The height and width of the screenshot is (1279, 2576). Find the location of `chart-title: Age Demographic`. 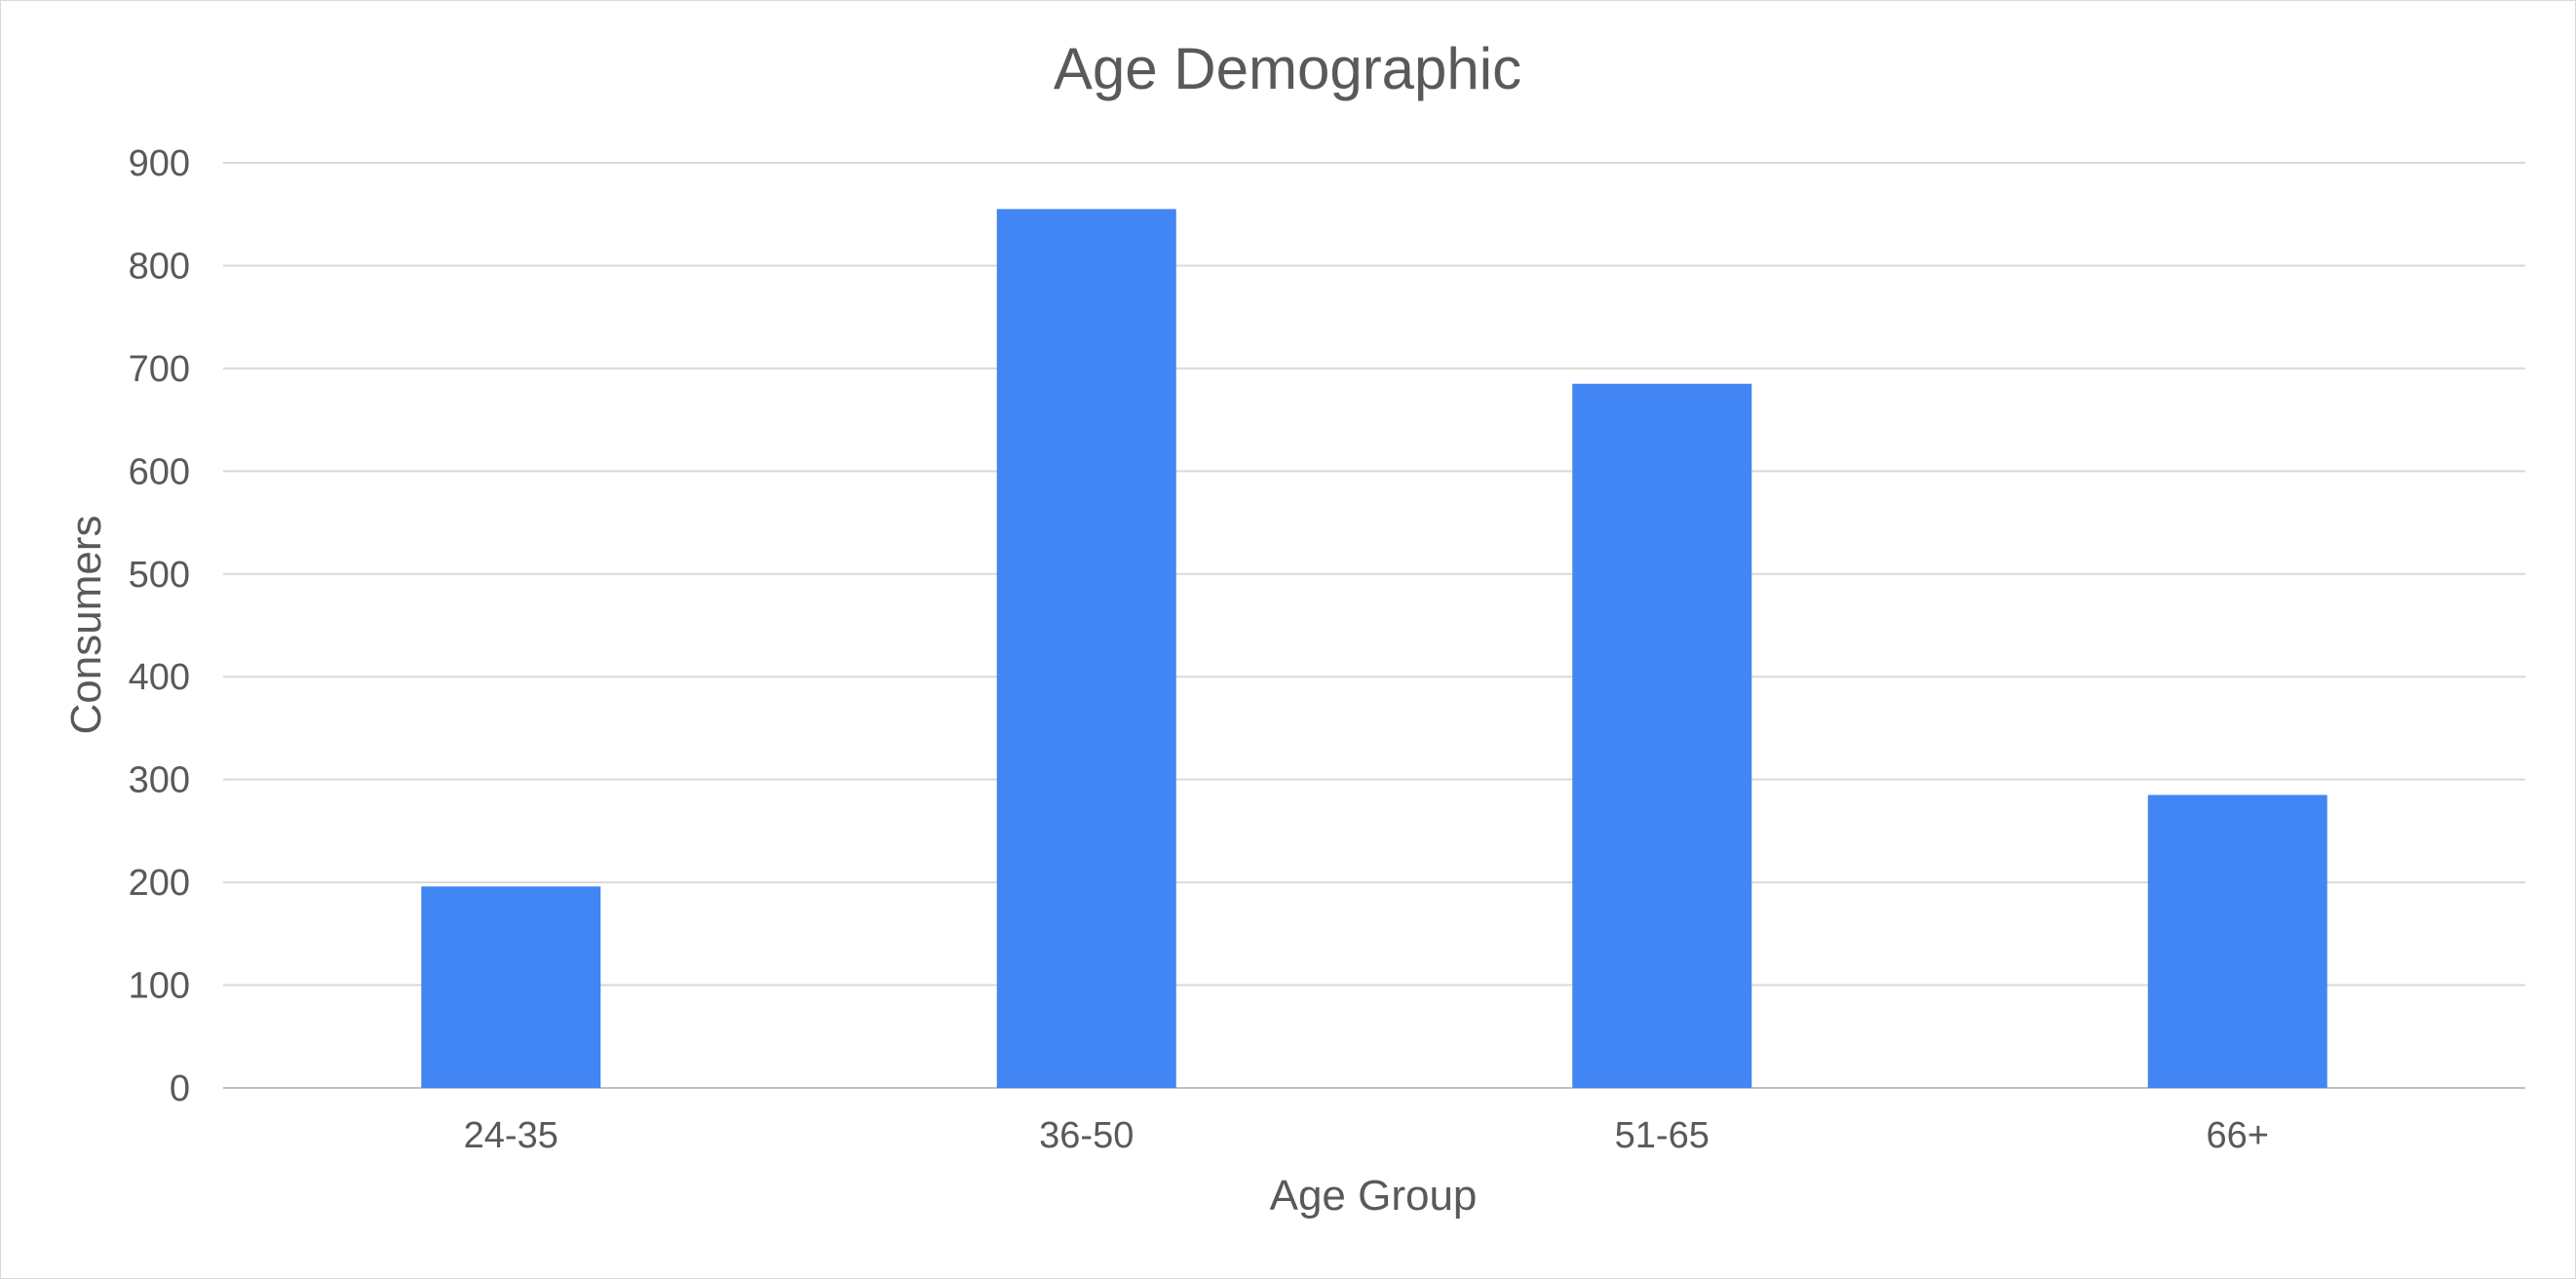

chart-title: Age Demographic is located at coordinates (1287, 68).